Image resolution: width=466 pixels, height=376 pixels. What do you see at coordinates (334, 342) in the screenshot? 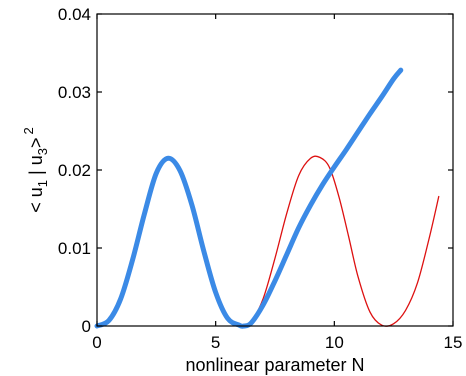
I see `x-tick-label: 10` at bounding box center [334, 342].